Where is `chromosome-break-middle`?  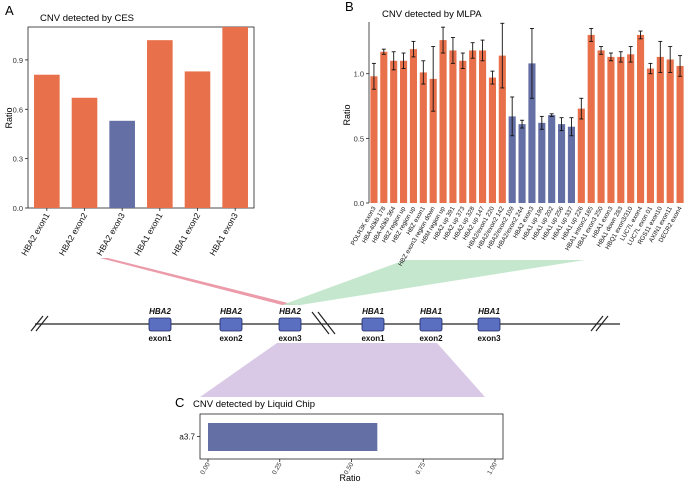
chromosome-break-middle is located at coordinates (323, 323).